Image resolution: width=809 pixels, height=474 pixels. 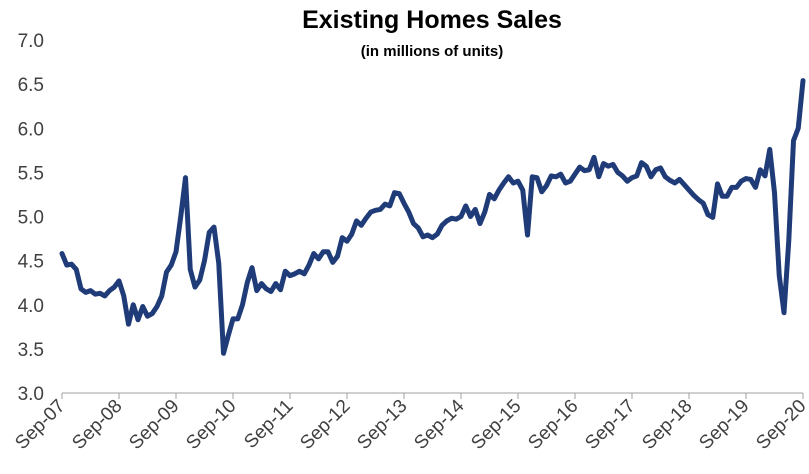 What do you see at coordinates (610, 425) in the screenshot?
I see `x-tick-label: Sep-17` at bounding box center [610, 425].